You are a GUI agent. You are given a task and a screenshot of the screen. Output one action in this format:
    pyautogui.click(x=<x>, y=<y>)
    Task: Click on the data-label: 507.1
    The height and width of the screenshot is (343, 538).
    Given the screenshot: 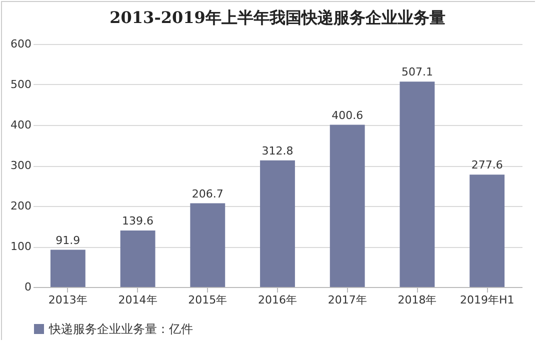 What is the action you would take?
    pyautogui.click(x=417, y=72)
    